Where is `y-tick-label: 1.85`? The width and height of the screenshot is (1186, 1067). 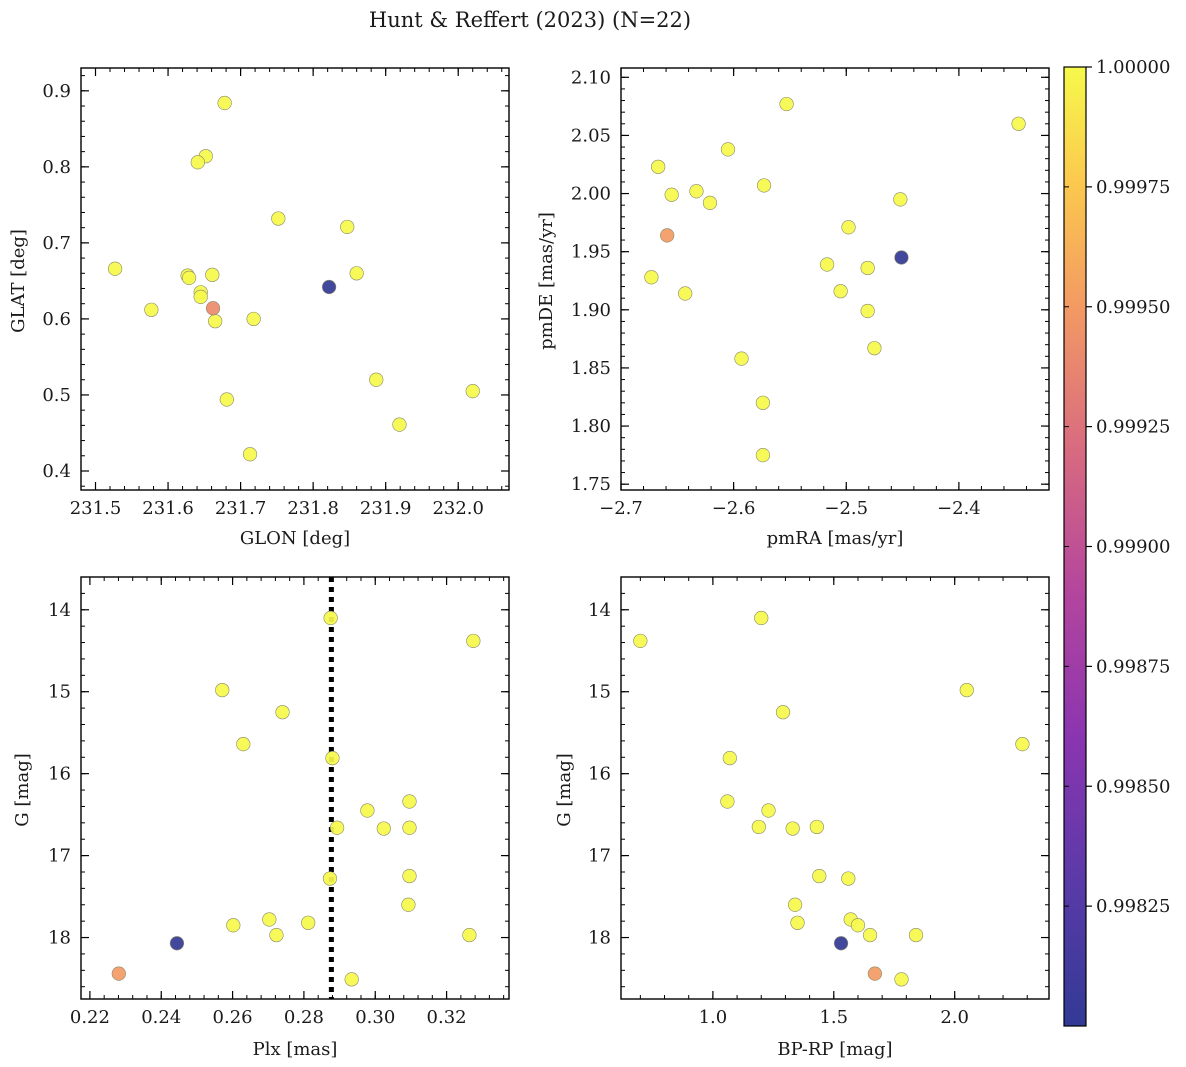
y-tick-label: 1.85 is located at coordinates (591, 368).